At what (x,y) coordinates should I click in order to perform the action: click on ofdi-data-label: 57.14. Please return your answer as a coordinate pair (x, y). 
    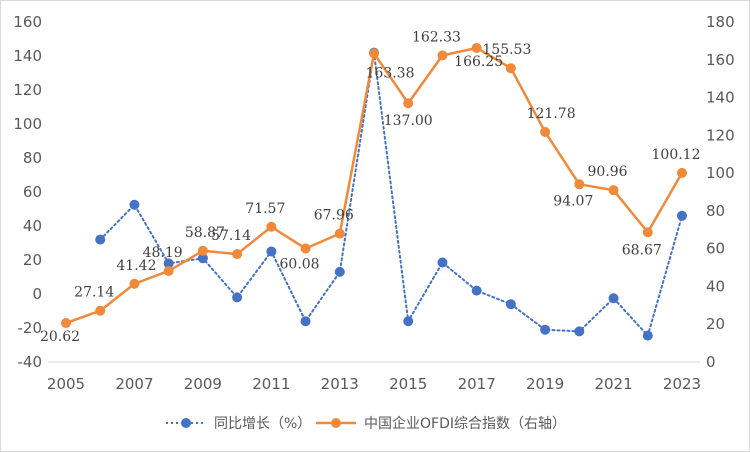
    Looking at the image, I should click on (231, 236).